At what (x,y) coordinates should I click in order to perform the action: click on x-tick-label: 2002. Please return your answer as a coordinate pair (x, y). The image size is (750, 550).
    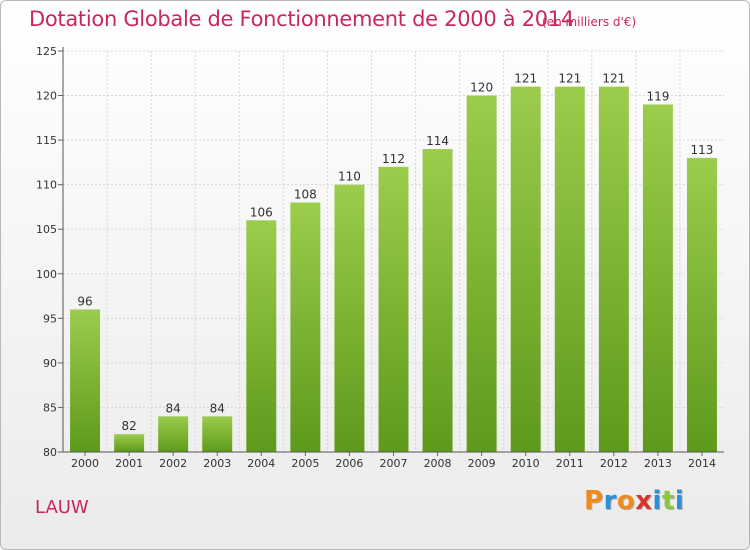
    Looking at the image, I should click on (173, 463).